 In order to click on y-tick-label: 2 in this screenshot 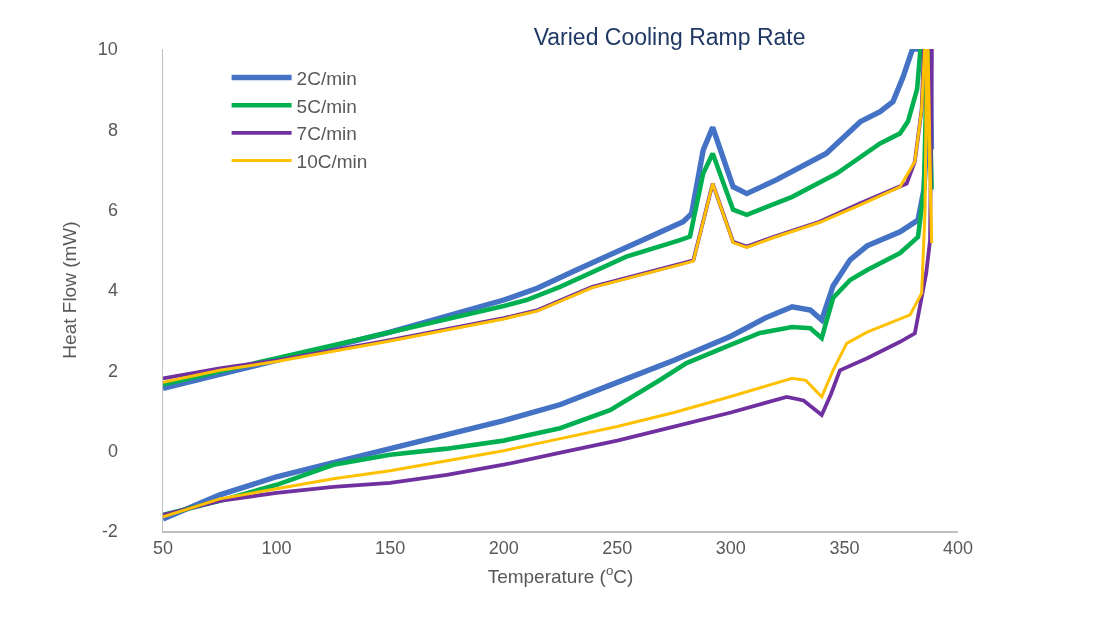, I will do `click(112, 370)`.